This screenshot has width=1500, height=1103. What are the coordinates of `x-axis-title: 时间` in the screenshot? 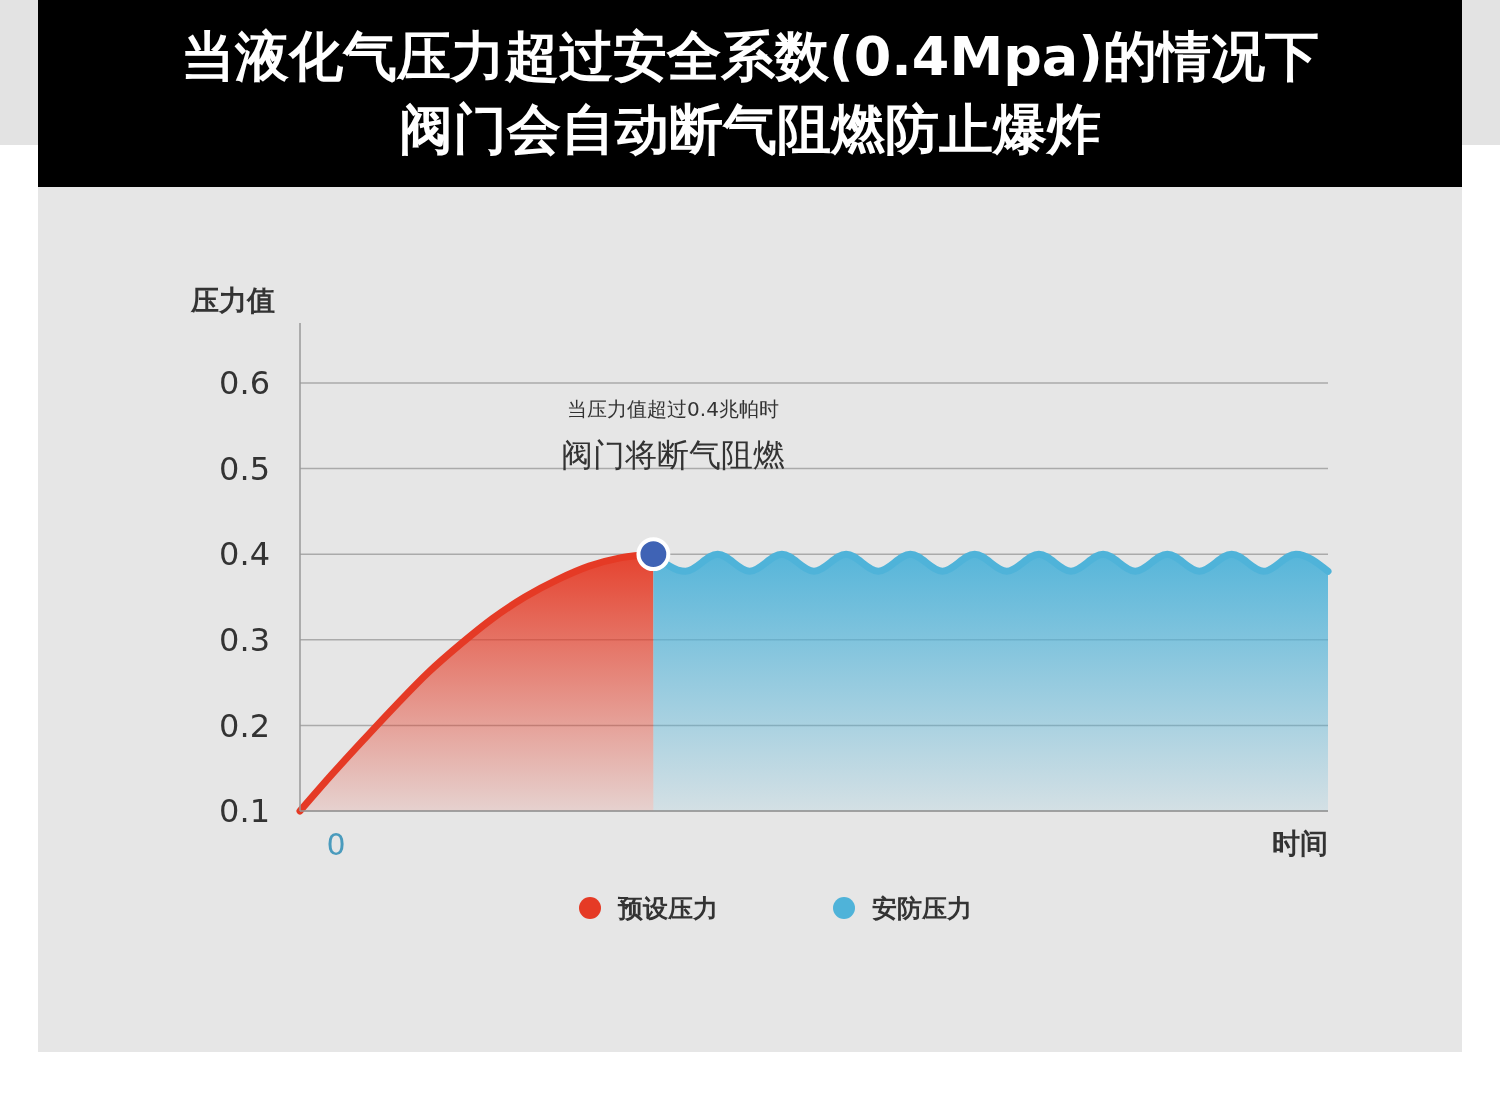 It's located at (1300, 843).